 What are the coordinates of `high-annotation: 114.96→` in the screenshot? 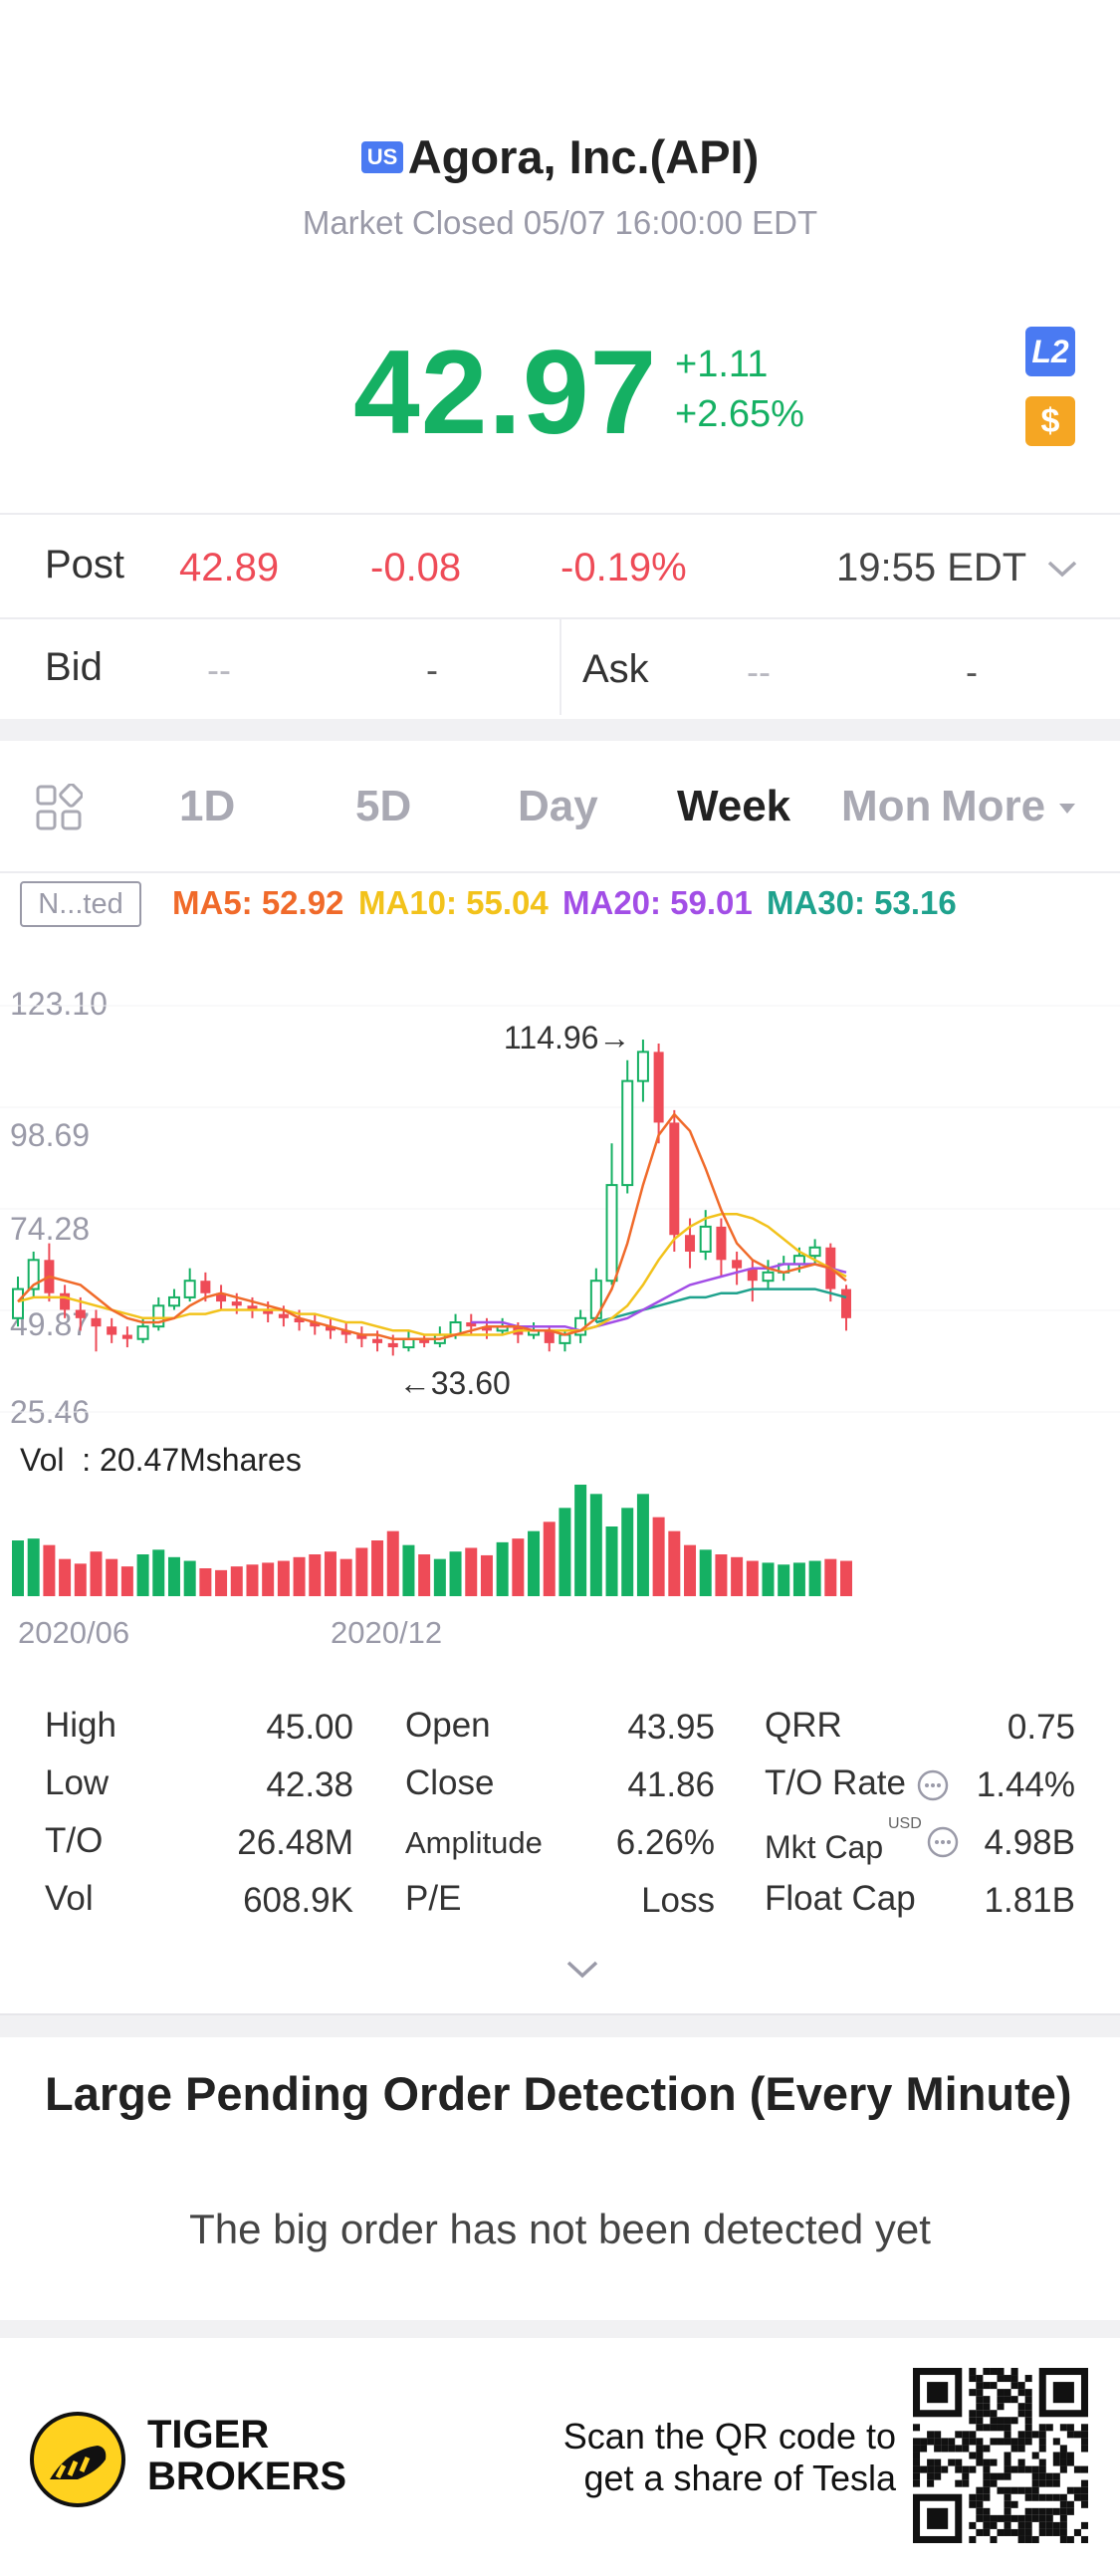 It's located at (567, 1037).